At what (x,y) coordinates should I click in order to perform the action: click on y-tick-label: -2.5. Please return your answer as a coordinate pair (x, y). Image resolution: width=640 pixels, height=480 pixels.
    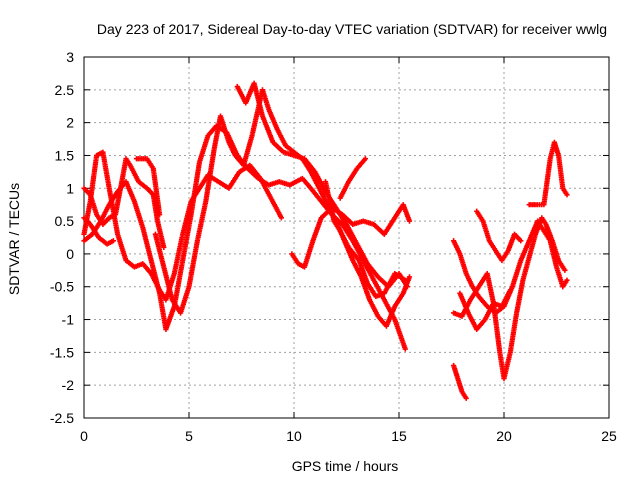
    Looking at the image, I should click on (62, 418).